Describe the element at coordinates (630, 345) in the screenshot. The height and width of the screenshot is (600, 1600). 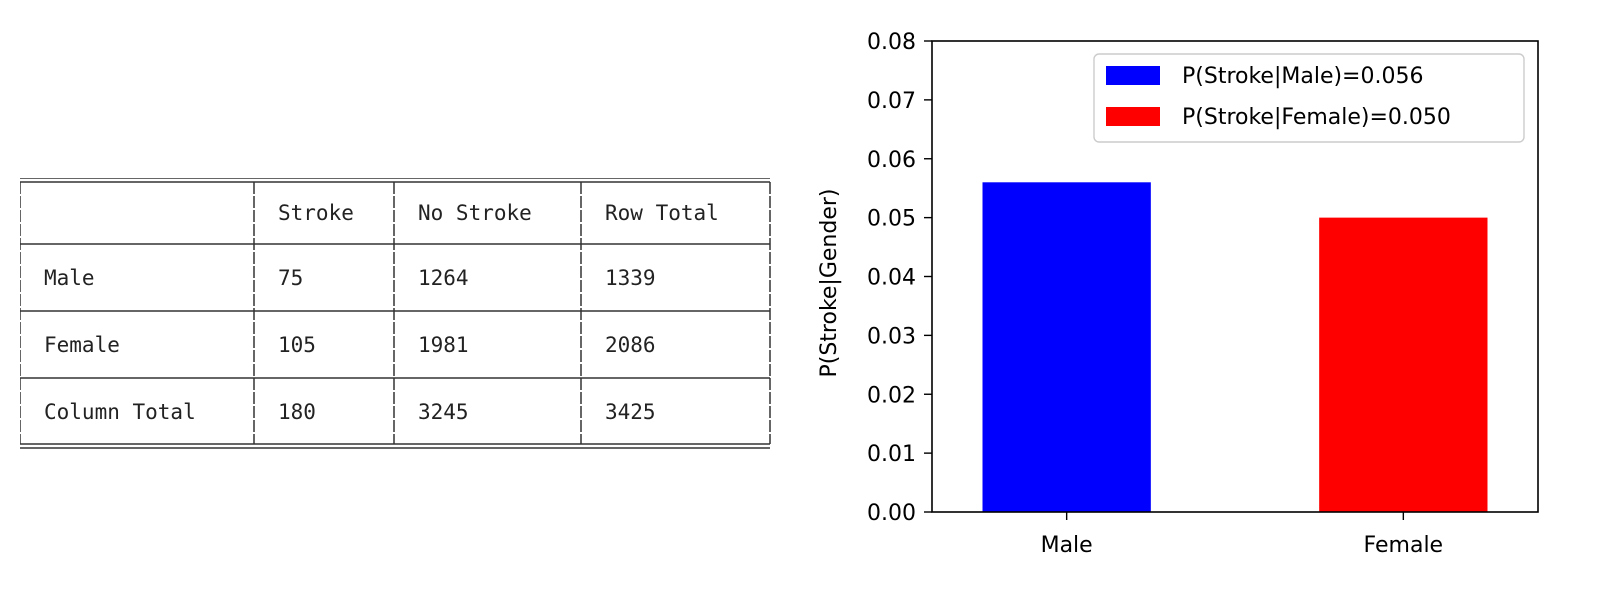
I see `table-cell: 2086` at that location.